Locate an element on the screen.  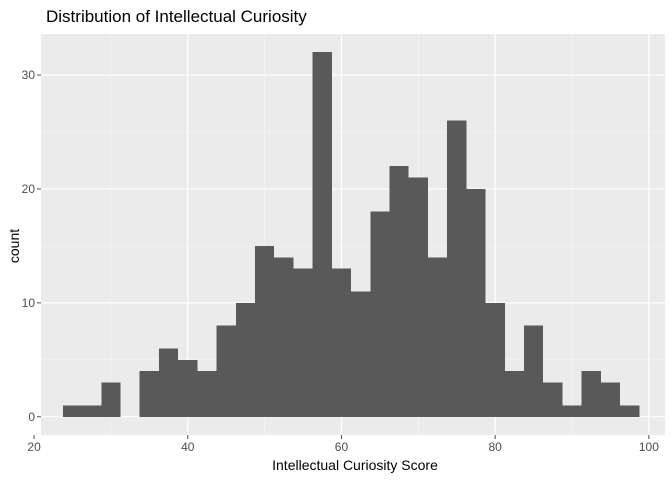
chart-title: Distribution of Intellectual Curiosity is located at coordinates (176, 16).